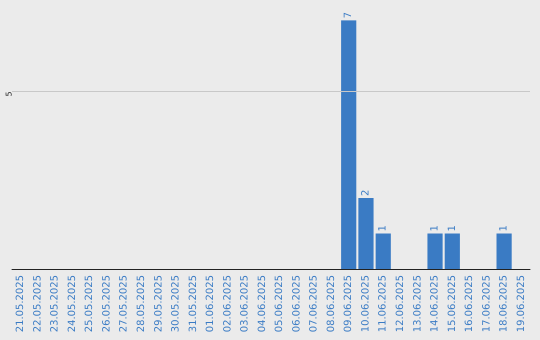  Describe the element at coordinates (176, 303) in the screenshot. I see `x-tick-label: 30.05.2025` at that location.